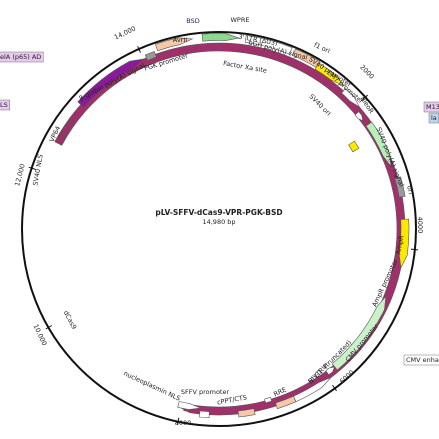  What do you see at coordinates (245, 67) in the screenshot?
I see `feature-label: Factor Xa site` at bounding box center [245, 67].